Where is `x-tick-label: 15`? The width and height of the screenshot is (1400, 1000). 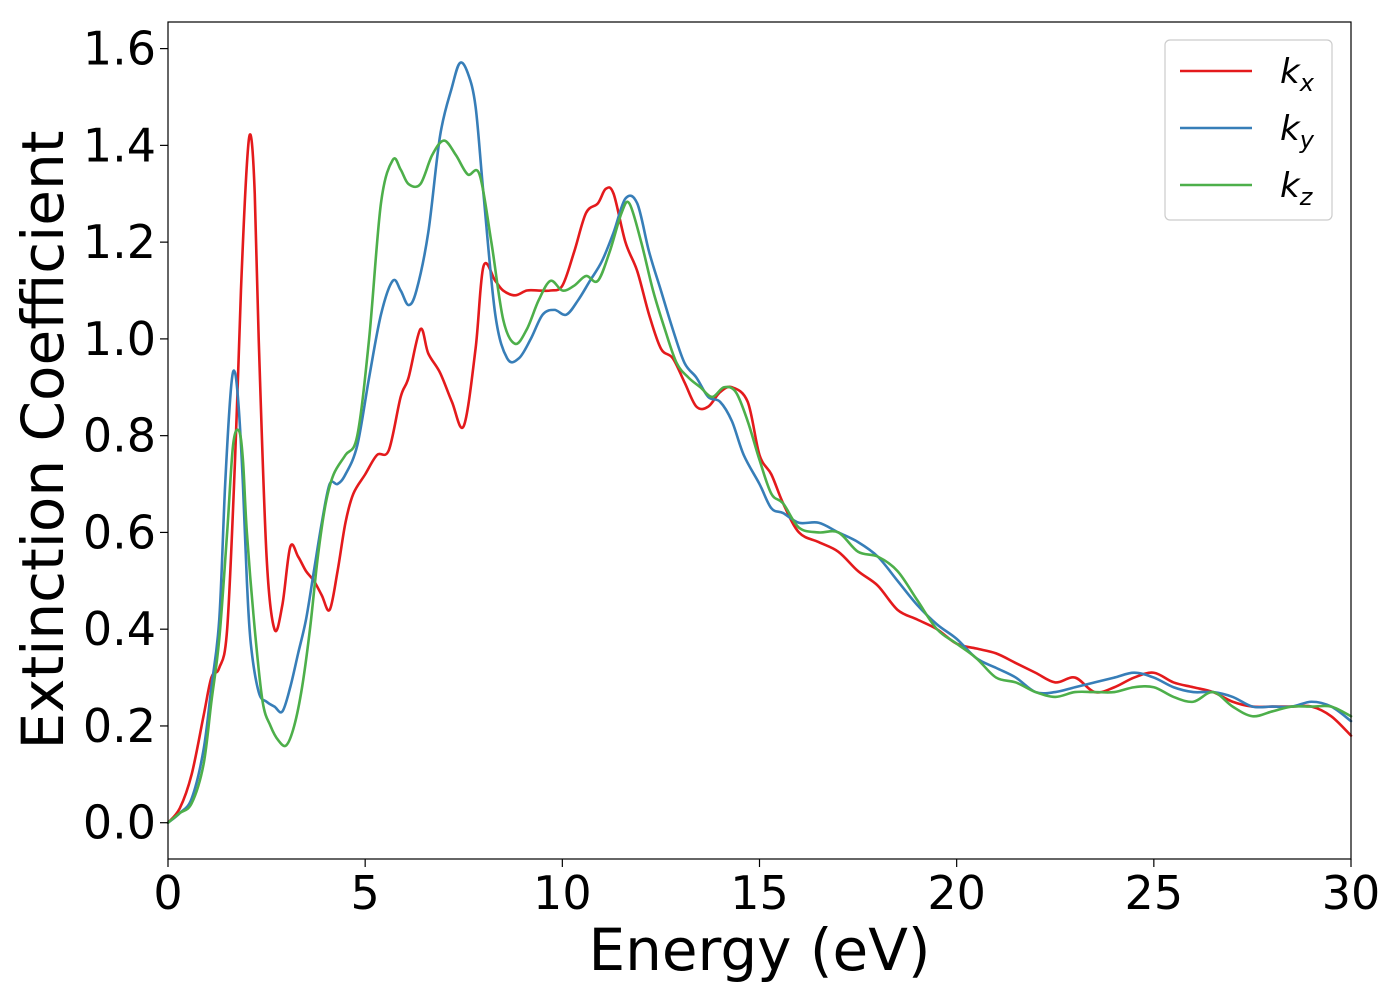 x-tick-label: 15 is located at coordinates (759, 893).